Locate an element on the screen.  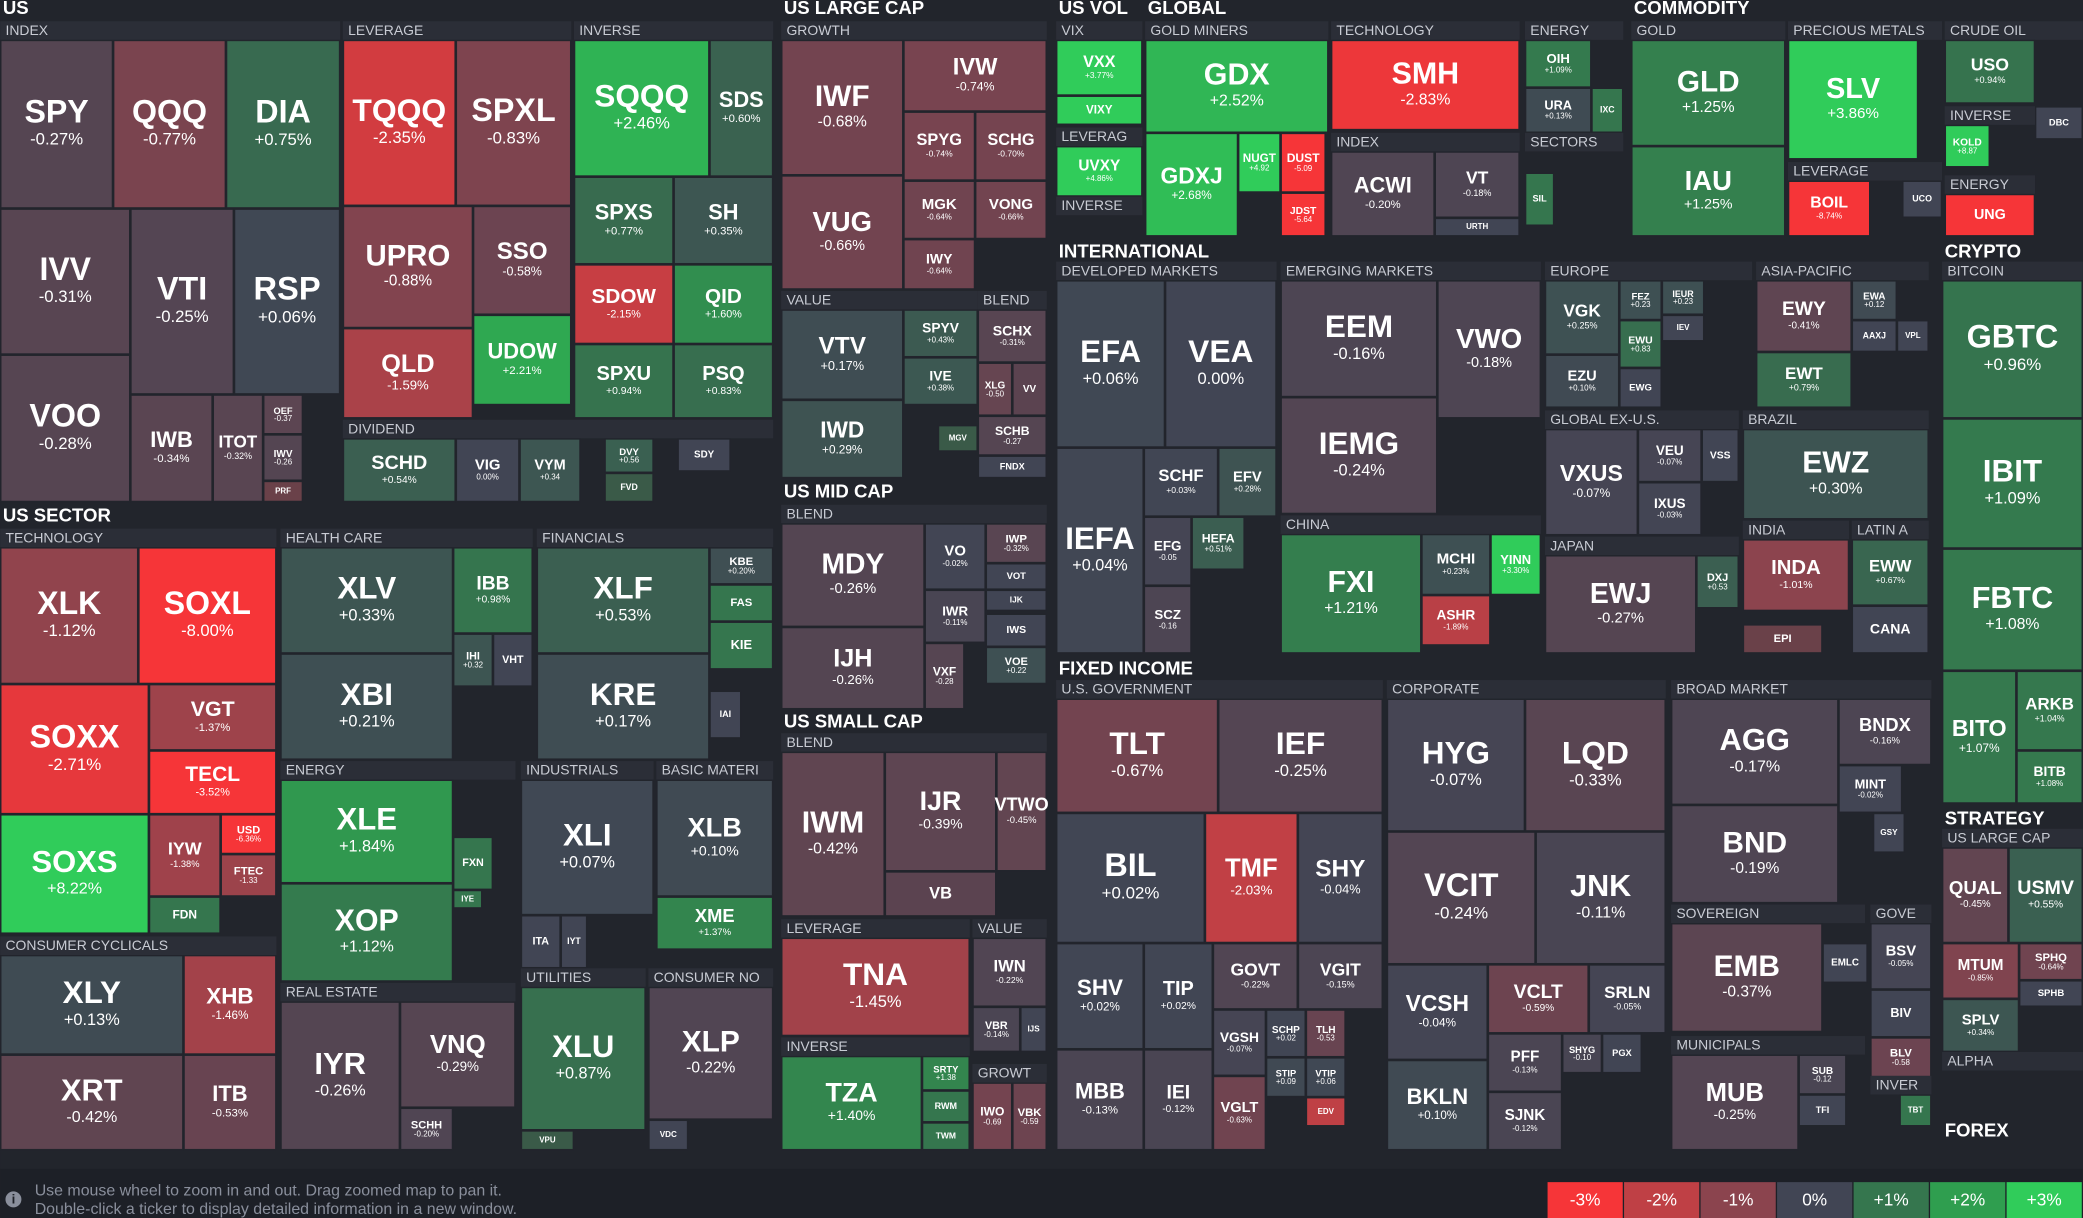
ticker: JNK is located at coordinates (1600, 886).